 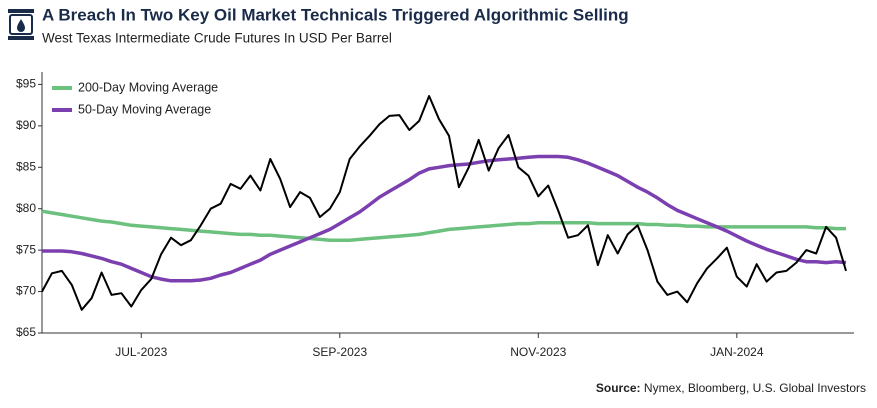 I want to click on y-tick-label: $80, so click(x=26, y=208).